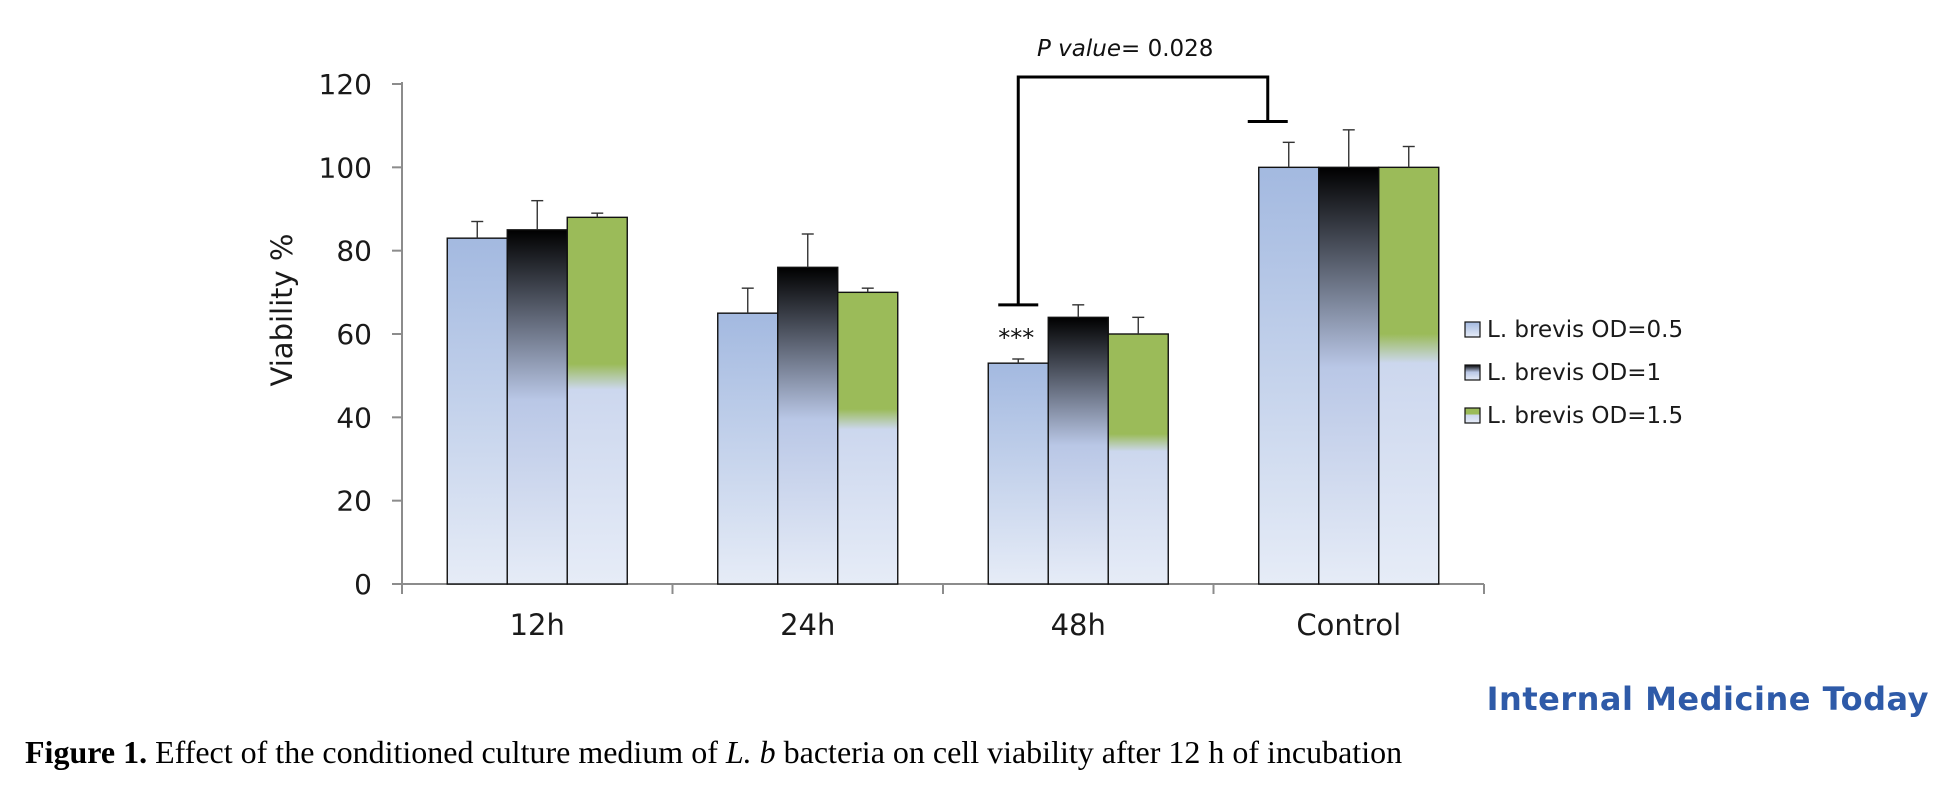  I want to click on x-tick-label: 12h, so click(537, 625).